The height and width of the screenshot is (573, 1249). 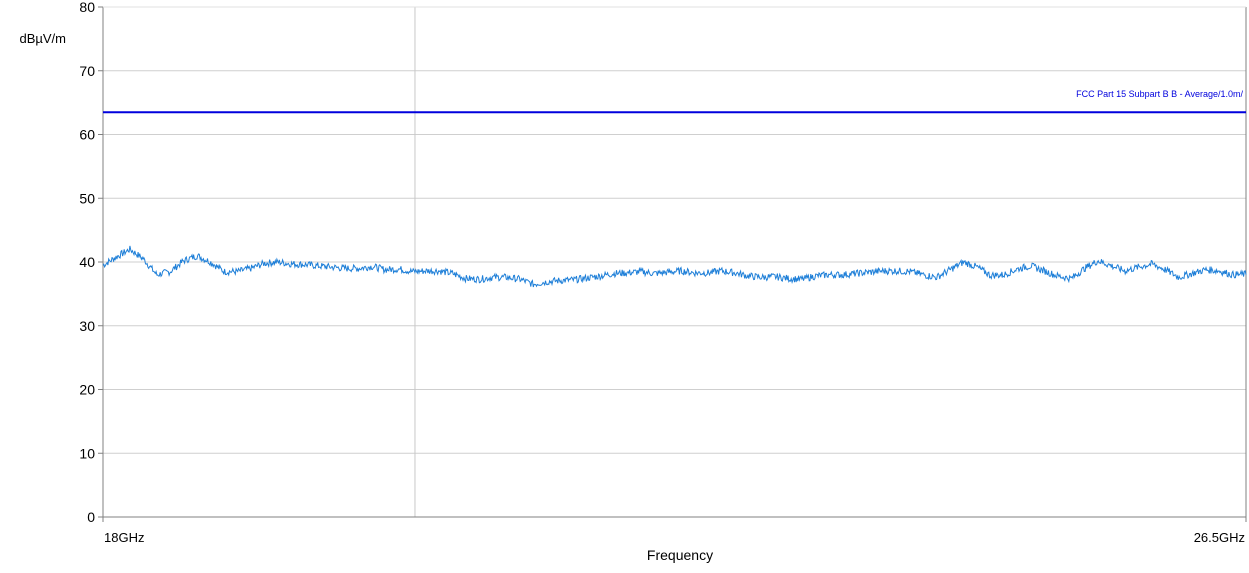 What do you see at coordinates (87, 326) in the screenshot?
I see `y-tick-label: 30` at bounding box center [87, 326].